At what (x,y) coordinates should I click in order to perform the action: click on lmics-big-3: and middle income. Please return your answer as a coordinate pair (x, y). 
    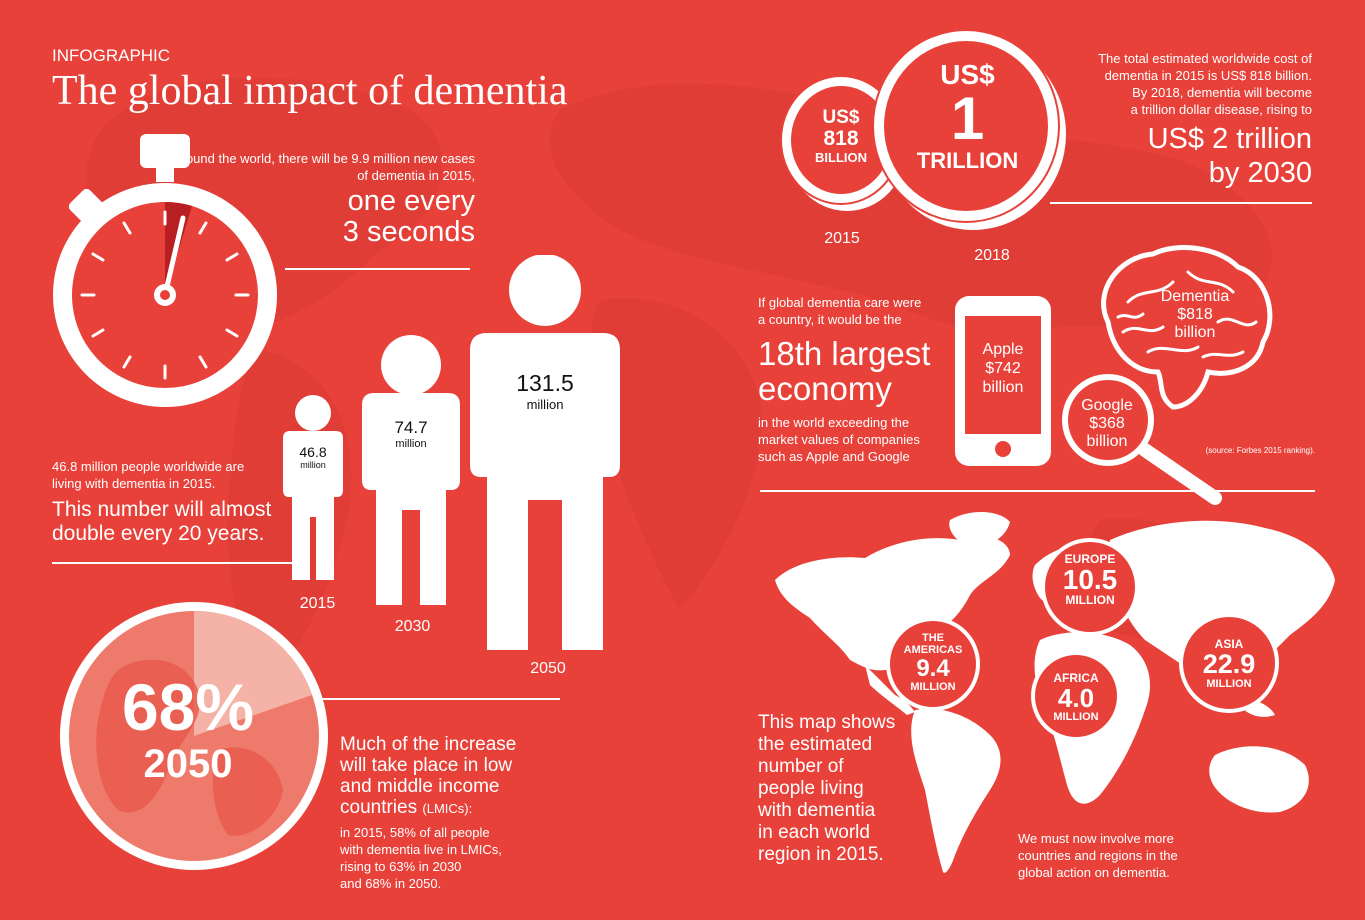
    Looking at the image, I should click on (420, 786).